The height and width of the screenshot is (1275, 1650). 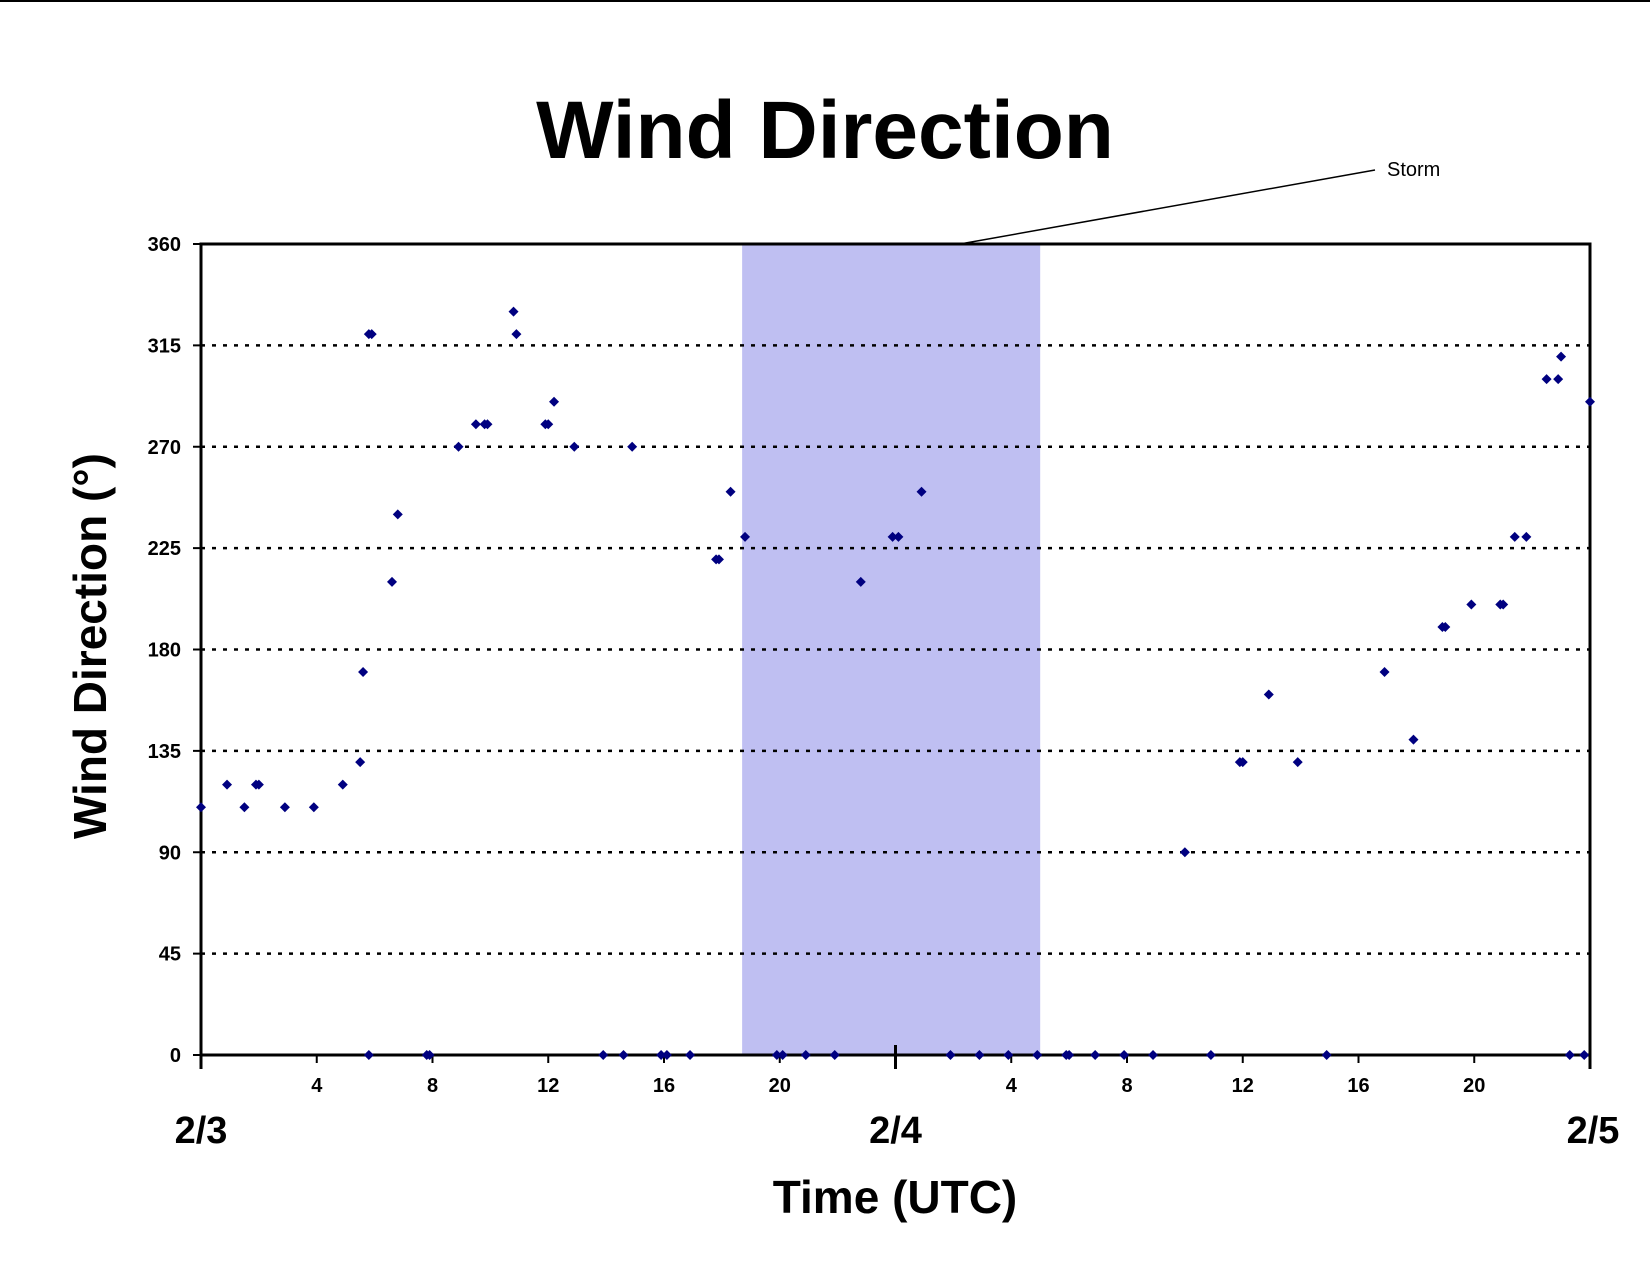 What do you see at coordinates (90, 646) in the screenshot?
I see `y-axis-title: Wind Direction (°)` at bounding box center [90, 646].